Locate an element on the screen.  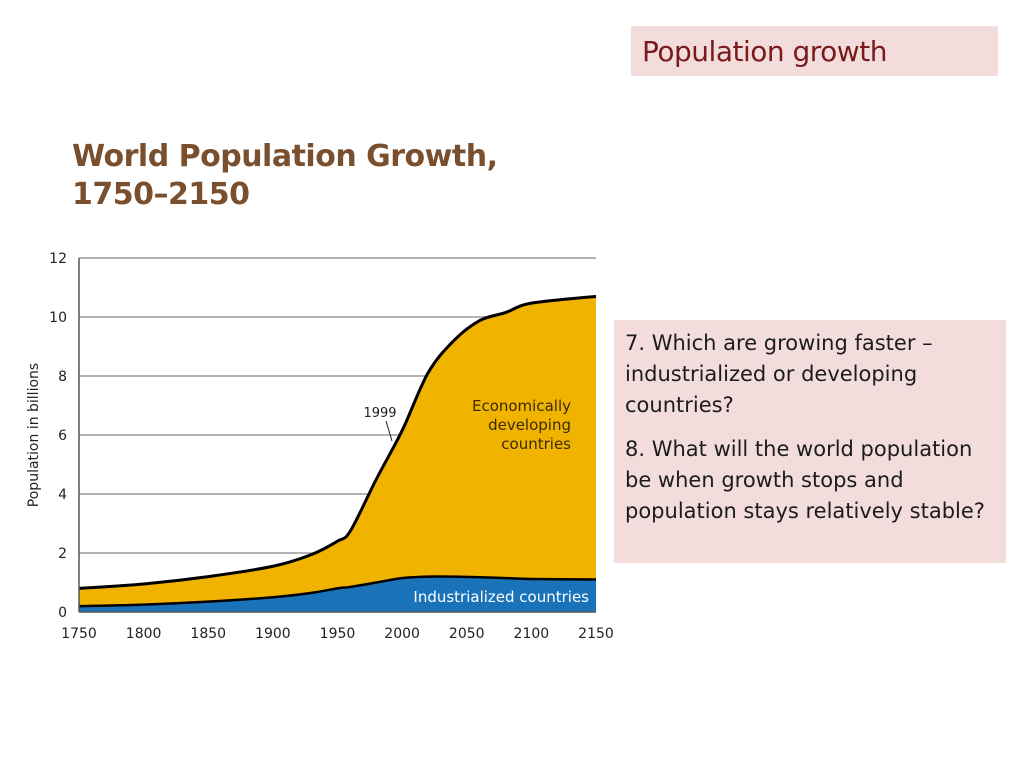
x-tick-label-2000: 2000 is located at coordinates (402, 634).